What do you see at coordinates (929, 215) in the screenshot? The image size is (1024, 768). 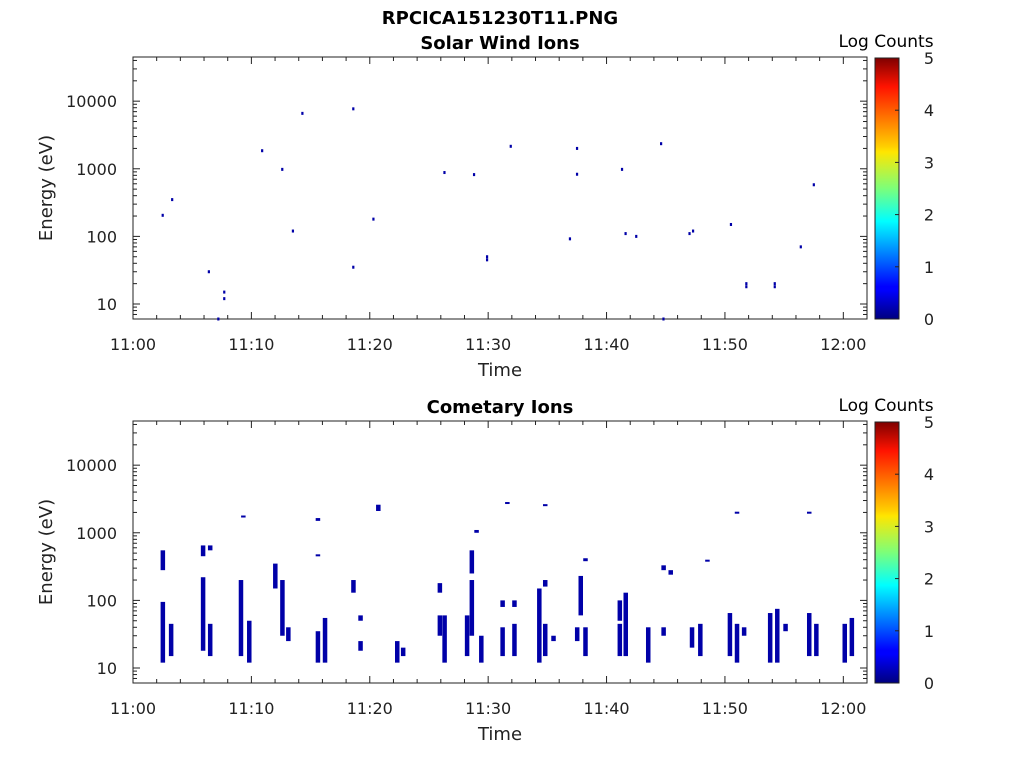 I see `colorbar-tick-label: 2` at bounding box center [929, 215].